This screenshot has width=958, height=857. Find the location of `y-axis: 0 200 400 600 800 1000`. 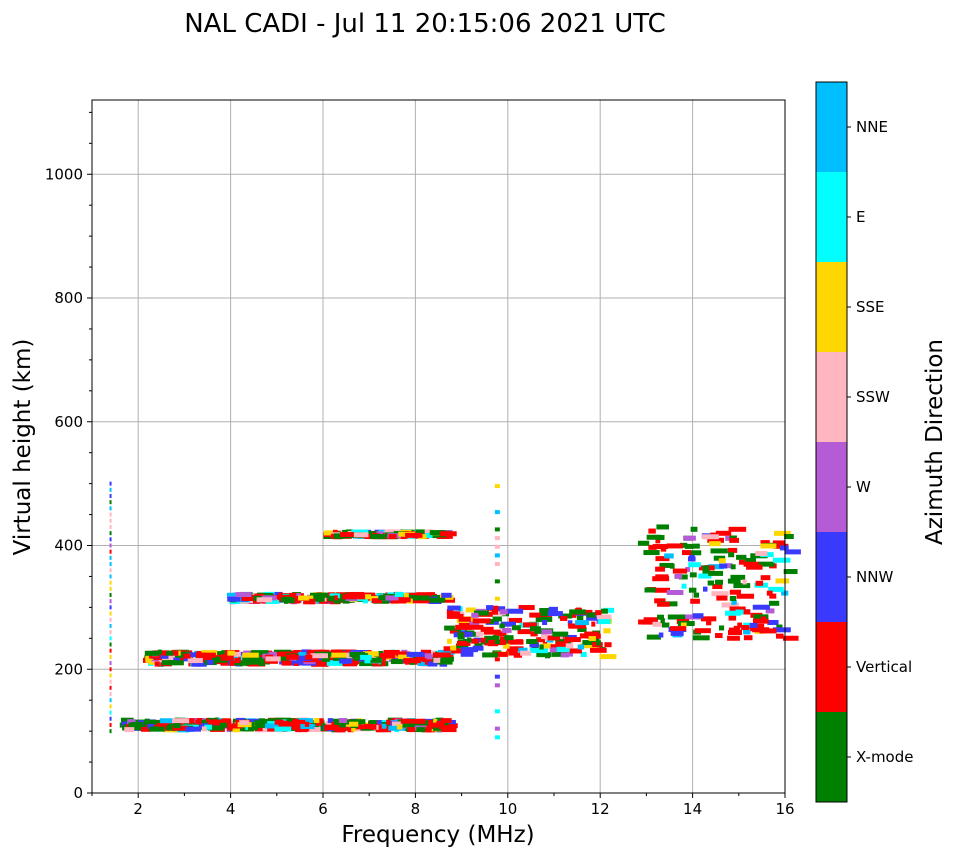

y-axis: 0 200 400 600 800 1000 is located at coordinates (68, 456).